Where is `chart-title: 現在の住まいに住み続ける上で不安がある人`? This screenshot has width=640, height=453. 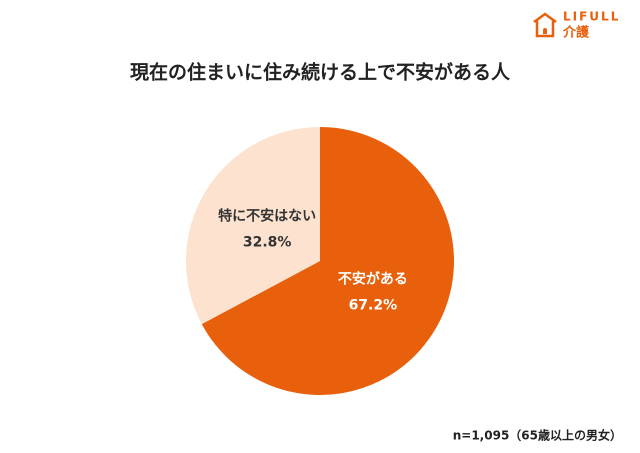 chart-title: 現在の住まいに住み続ける上で不安がある人 is located at coordinates (320, 72).